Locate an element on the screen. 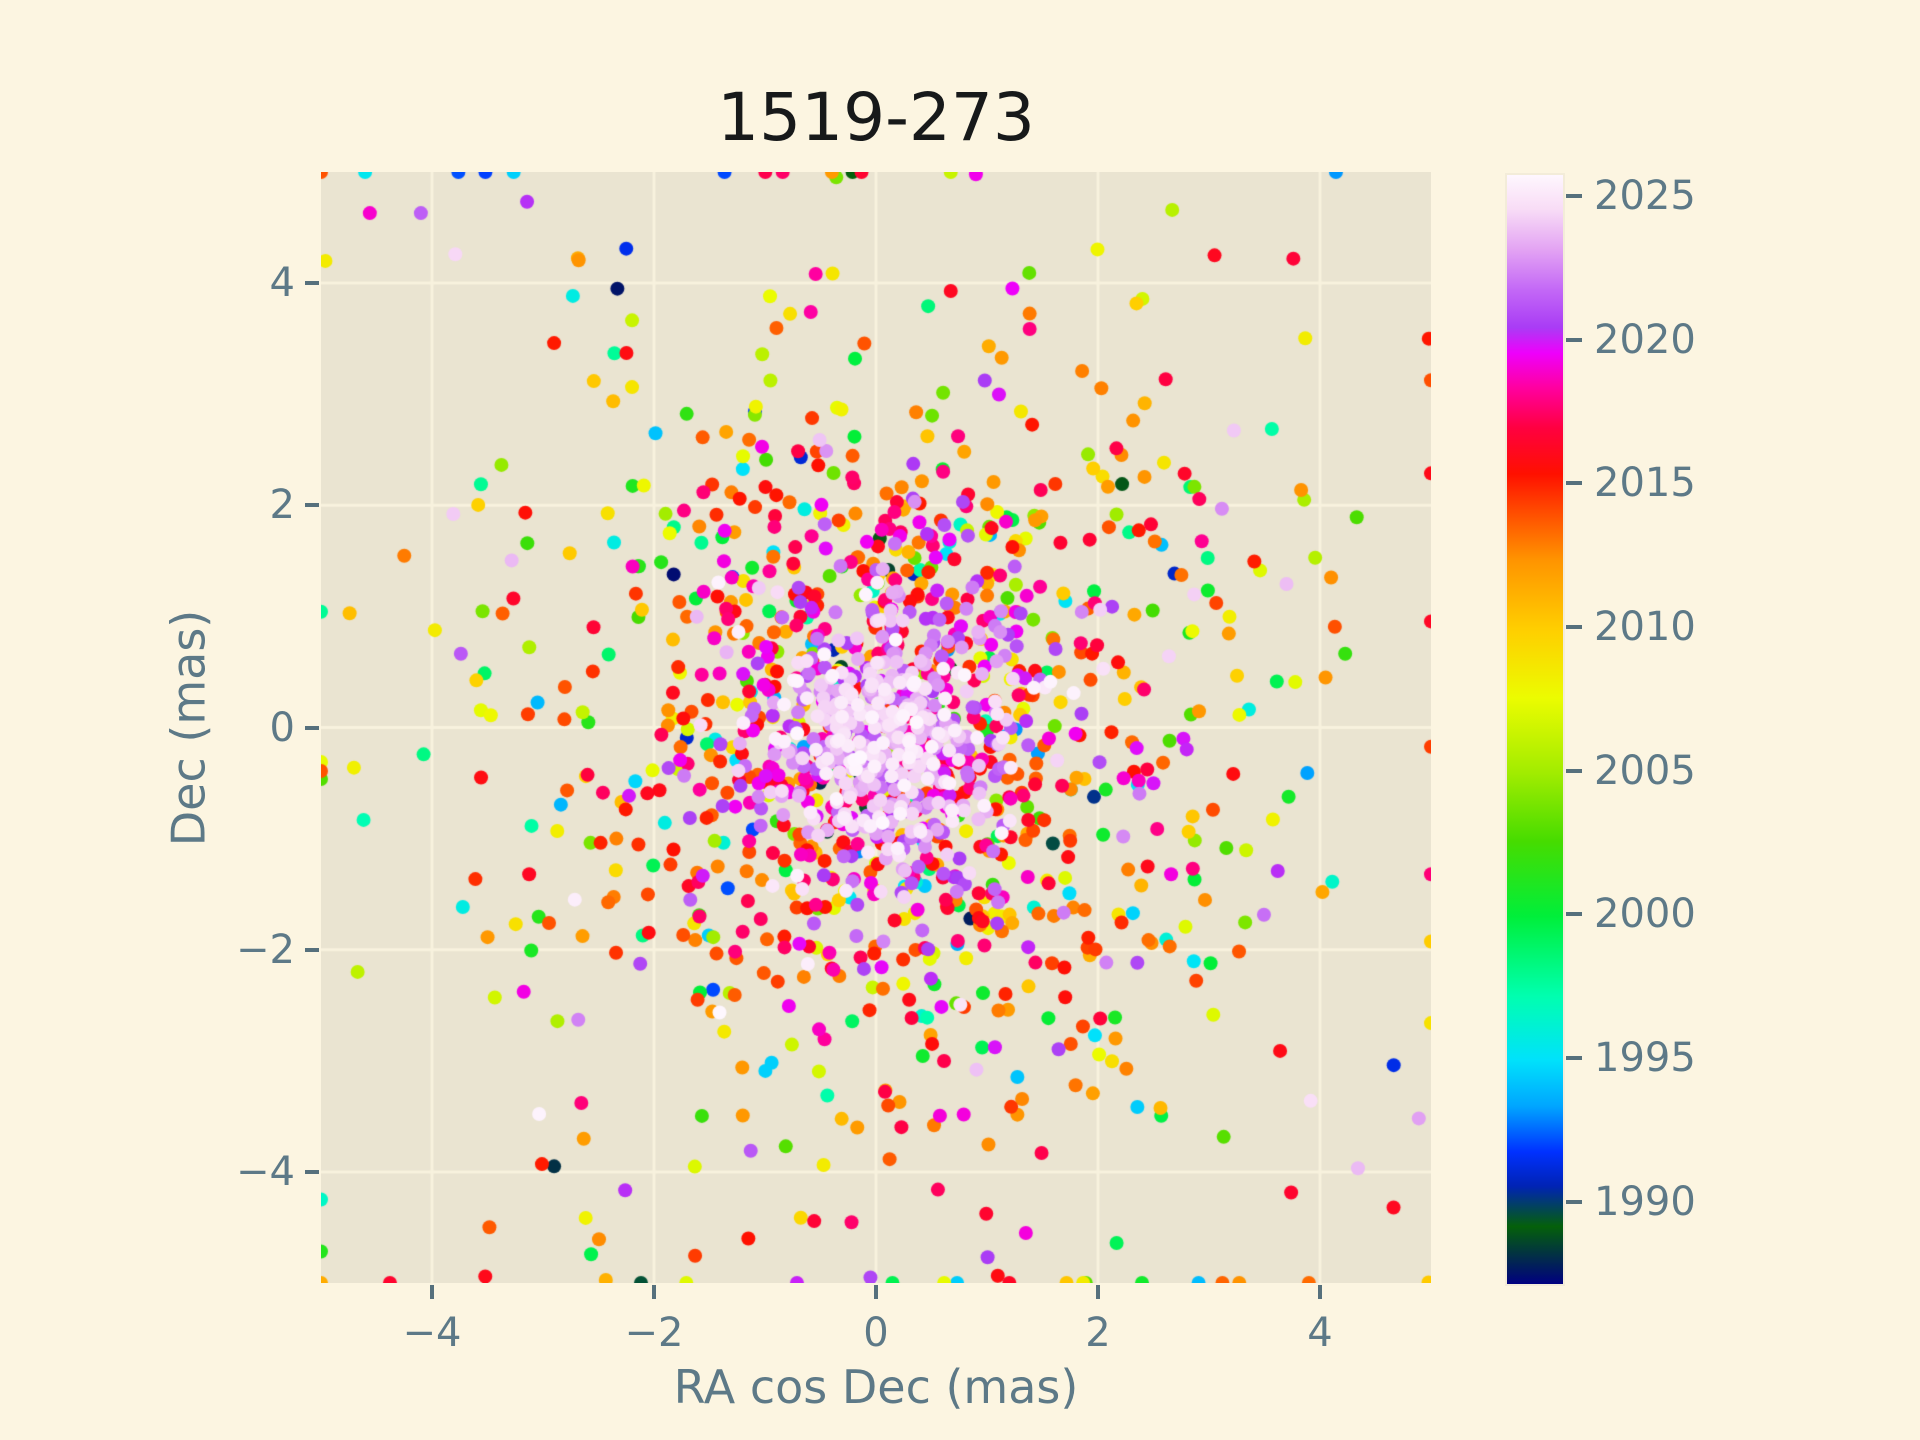  x-tick-label: 2 is located at coordinates (1098, 1333).